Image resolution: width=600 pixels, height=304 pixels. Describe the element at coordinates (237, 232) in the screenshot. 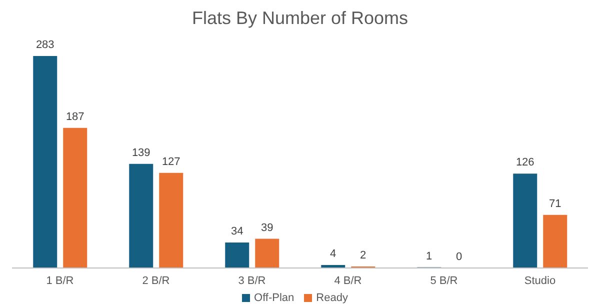

I see `data-label: 34` at that location.